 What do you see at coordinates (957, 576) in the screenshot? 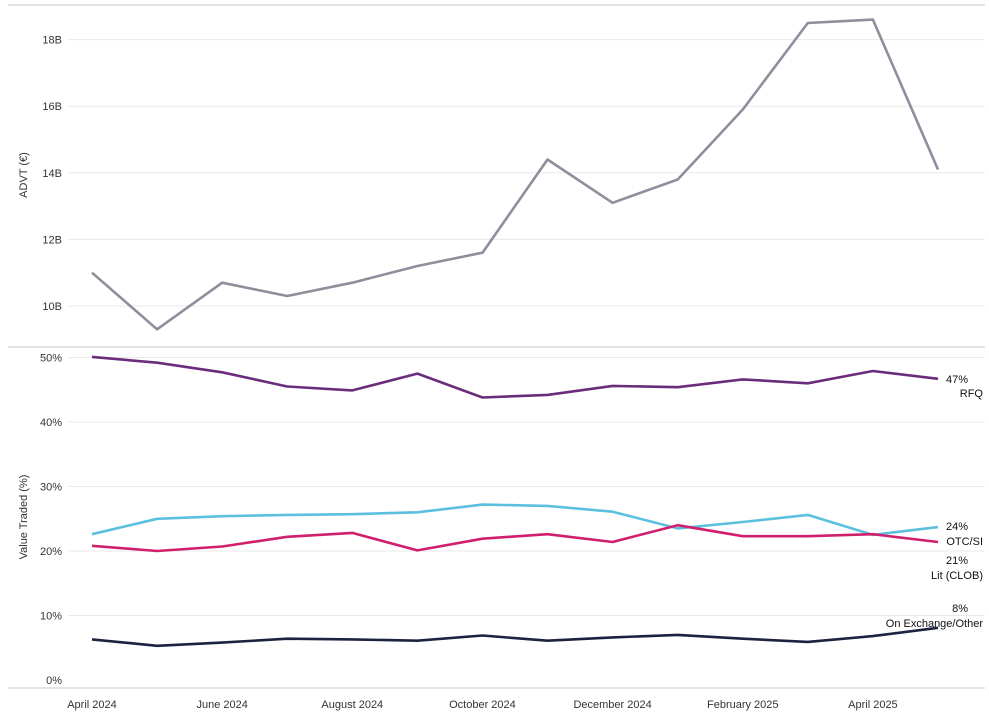
I see `lit-clob-series-label: Lit (CLOB)` at bounding box center [957, 576].